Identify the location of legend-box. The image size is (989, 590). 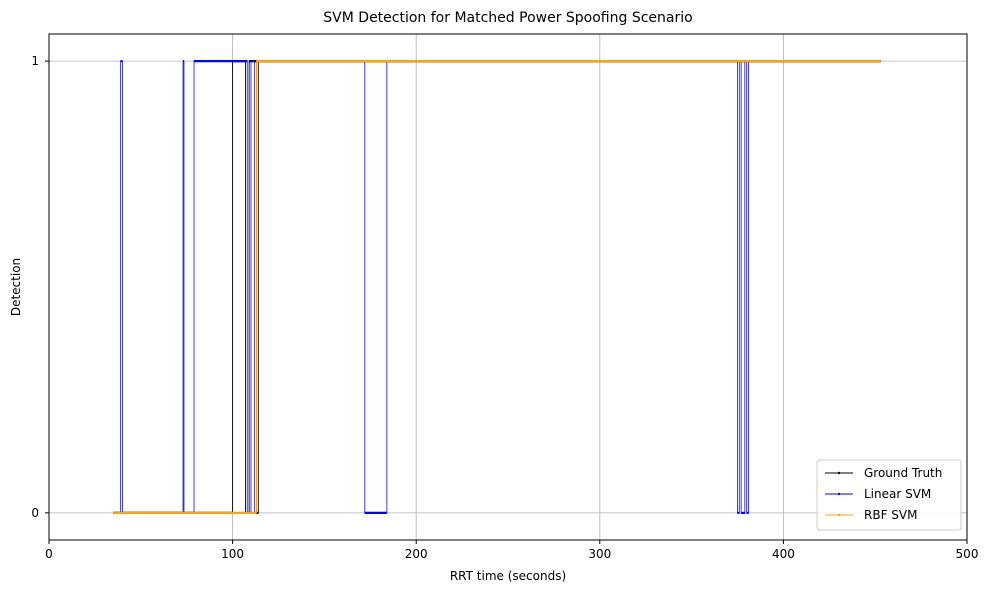
(889, 495).